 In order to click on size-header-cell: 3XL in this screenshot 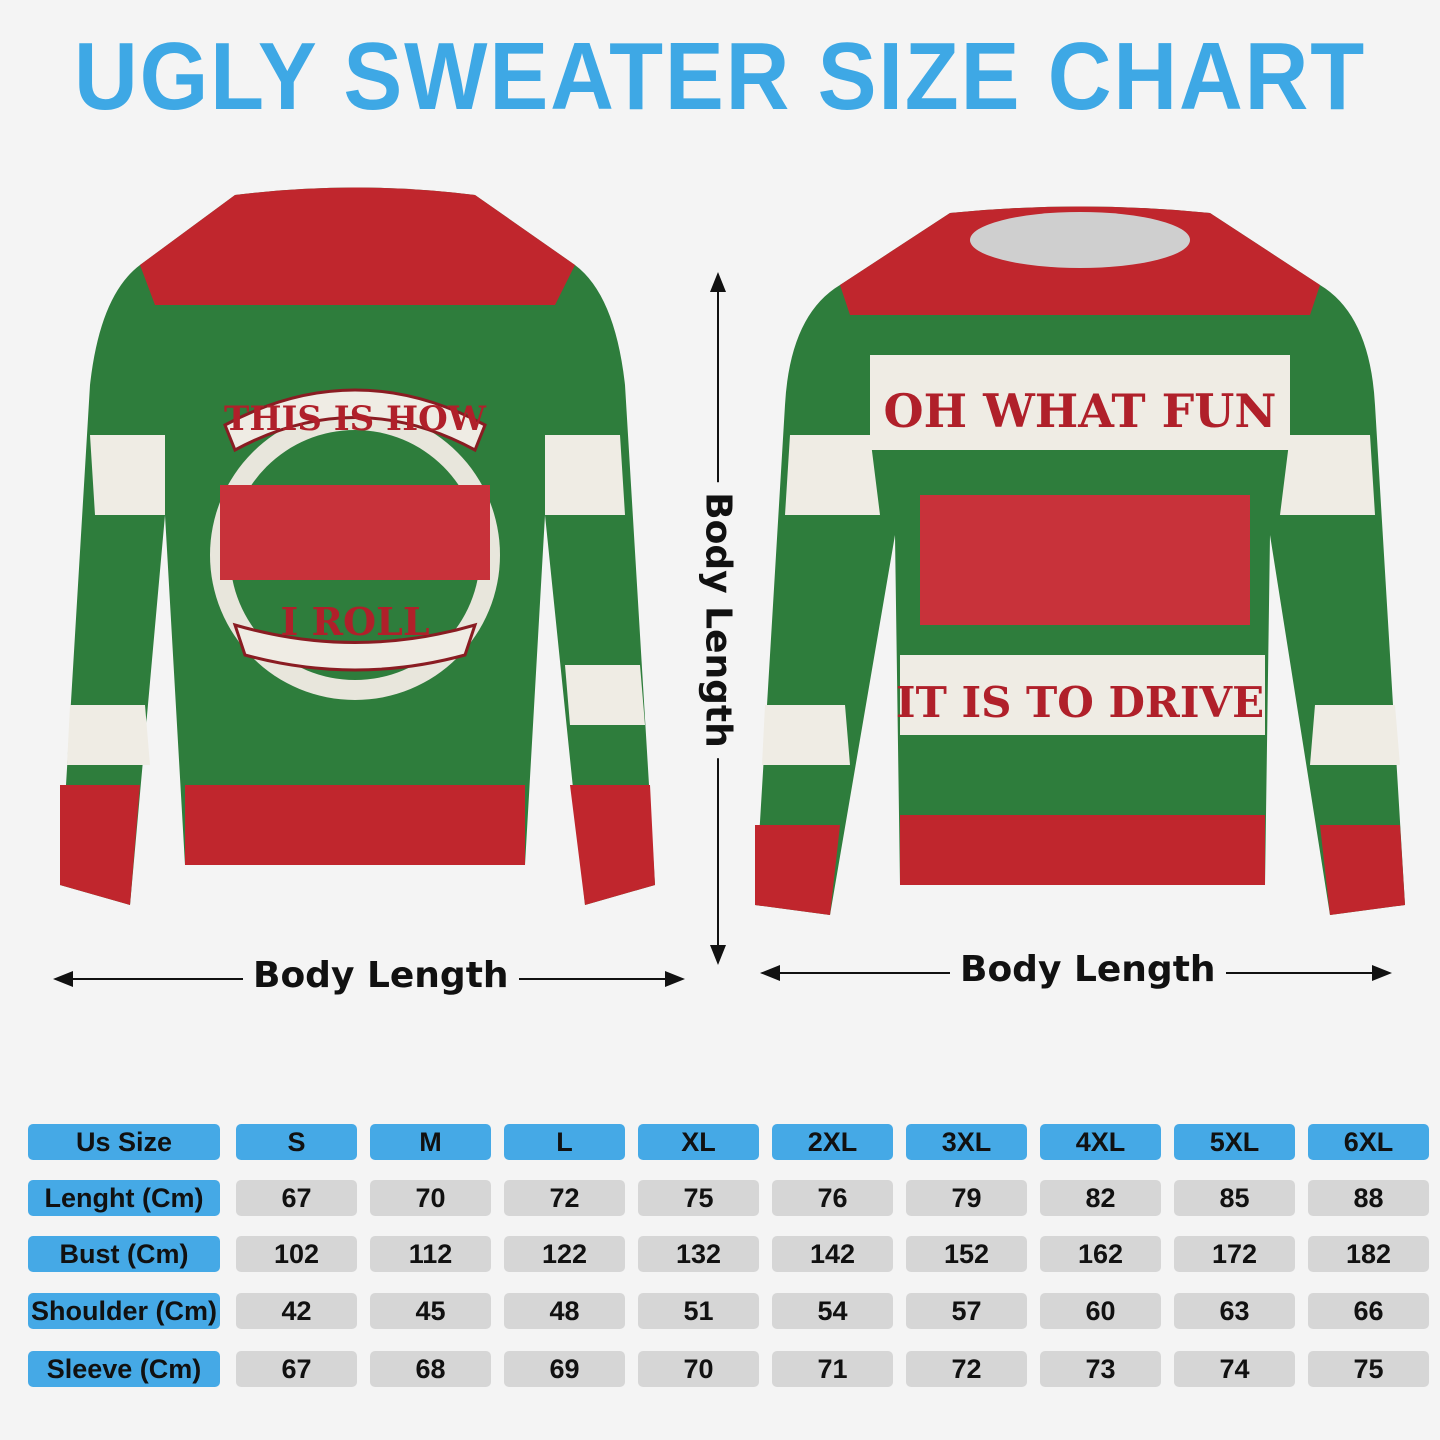, I will do `click(966, 1142)`.